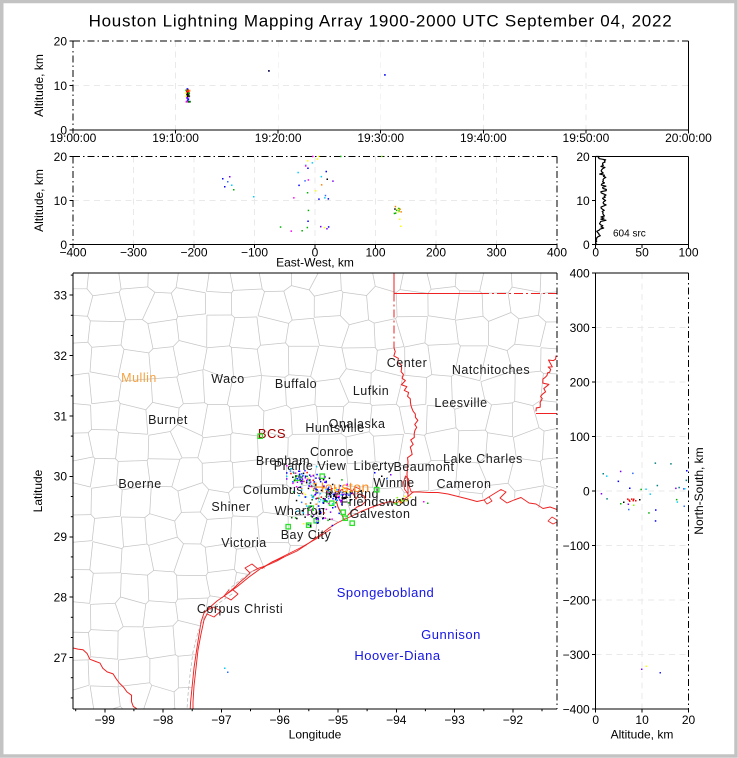 The height and width of the screenshot is (758, 738). Describe the element at coordinates (407, 363) in the screenshot. I see `svg-text: Center` at that location.